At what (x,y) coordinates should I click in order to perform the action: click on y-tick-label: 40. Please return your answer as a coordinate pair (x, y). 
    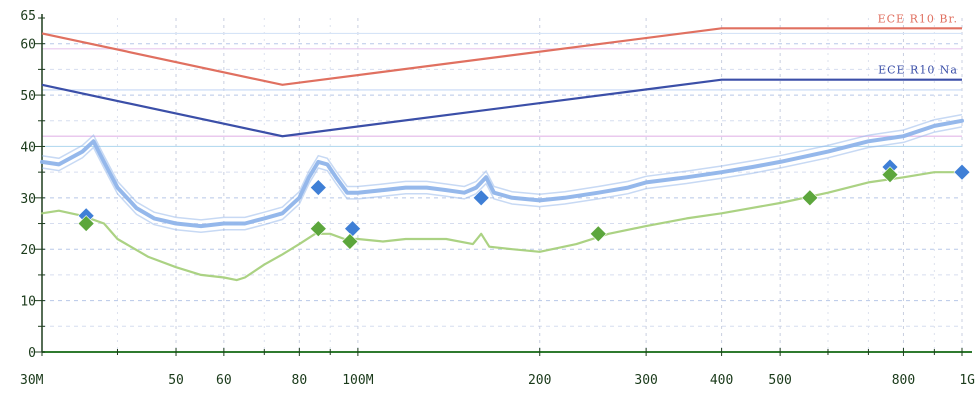
    Looking at the image, I should click on (28, 147).